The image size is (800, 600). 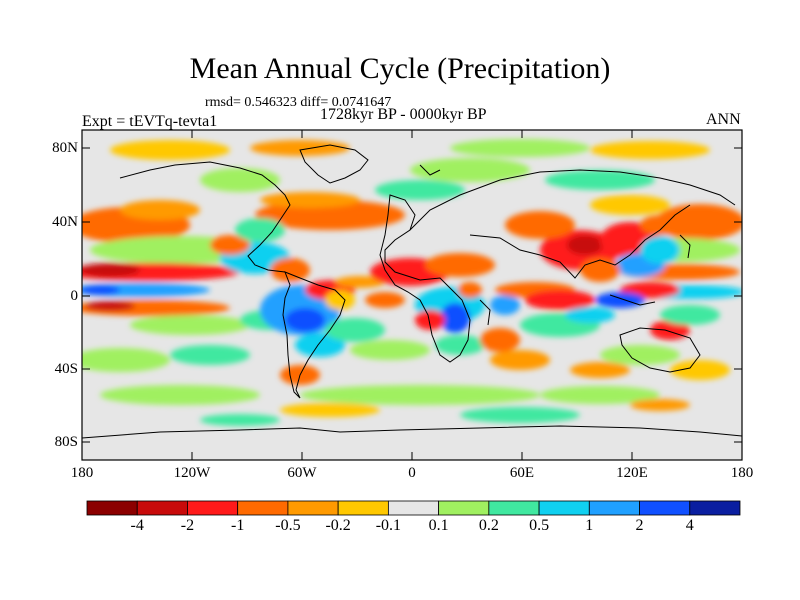 I want to click on colorbar-label: -2, so click(x=187, y=525).